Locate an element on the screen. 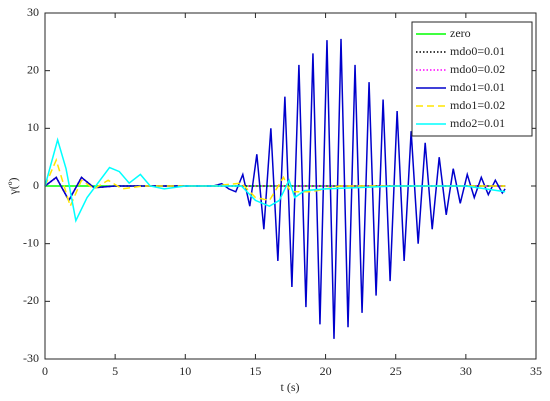 The width and height of the screenshot is (550, 401). y-tick-label: -10 is located at coordinates (31, 242).